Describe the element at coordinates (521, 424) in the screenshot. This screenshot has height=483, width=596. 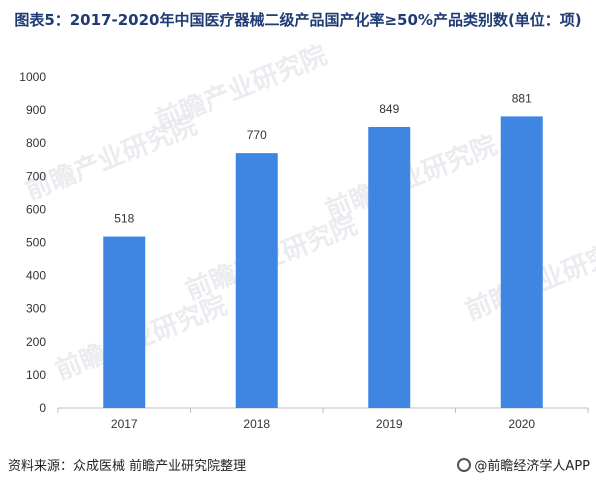
I see `x-tick-label: 2020` at that location.